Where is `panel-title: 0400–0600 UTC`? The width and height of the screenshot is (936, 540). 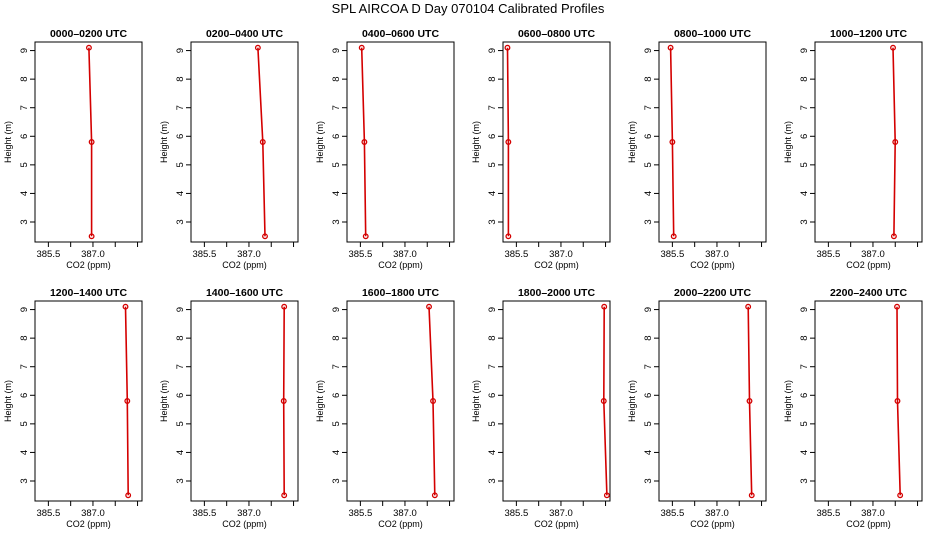 panel-title: 0400–0600 UTC is located at coordinates (400, 34).